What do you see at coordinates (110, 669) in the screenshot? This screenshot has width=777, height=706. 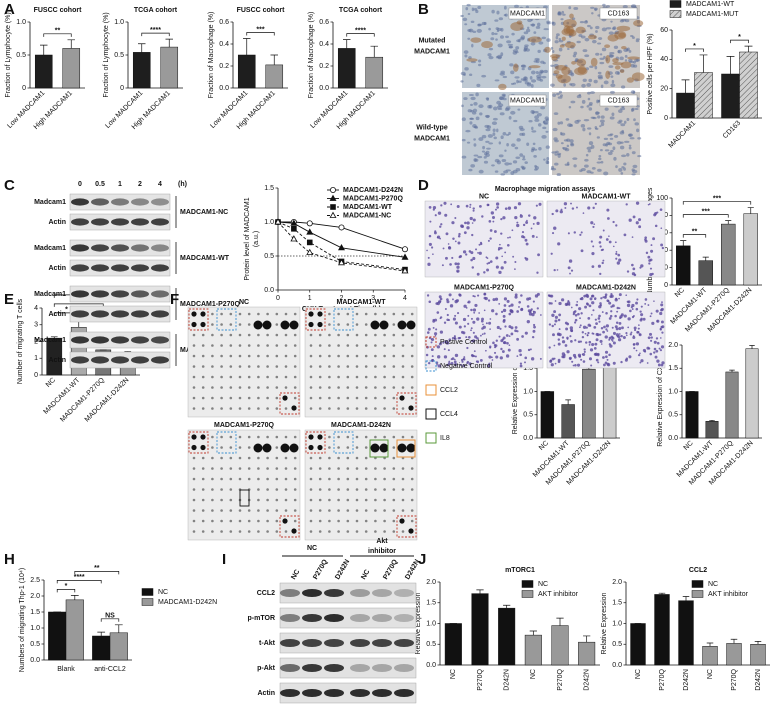 I see `x-tick-label: anti-CCL2` at bounding box center [110, 669].